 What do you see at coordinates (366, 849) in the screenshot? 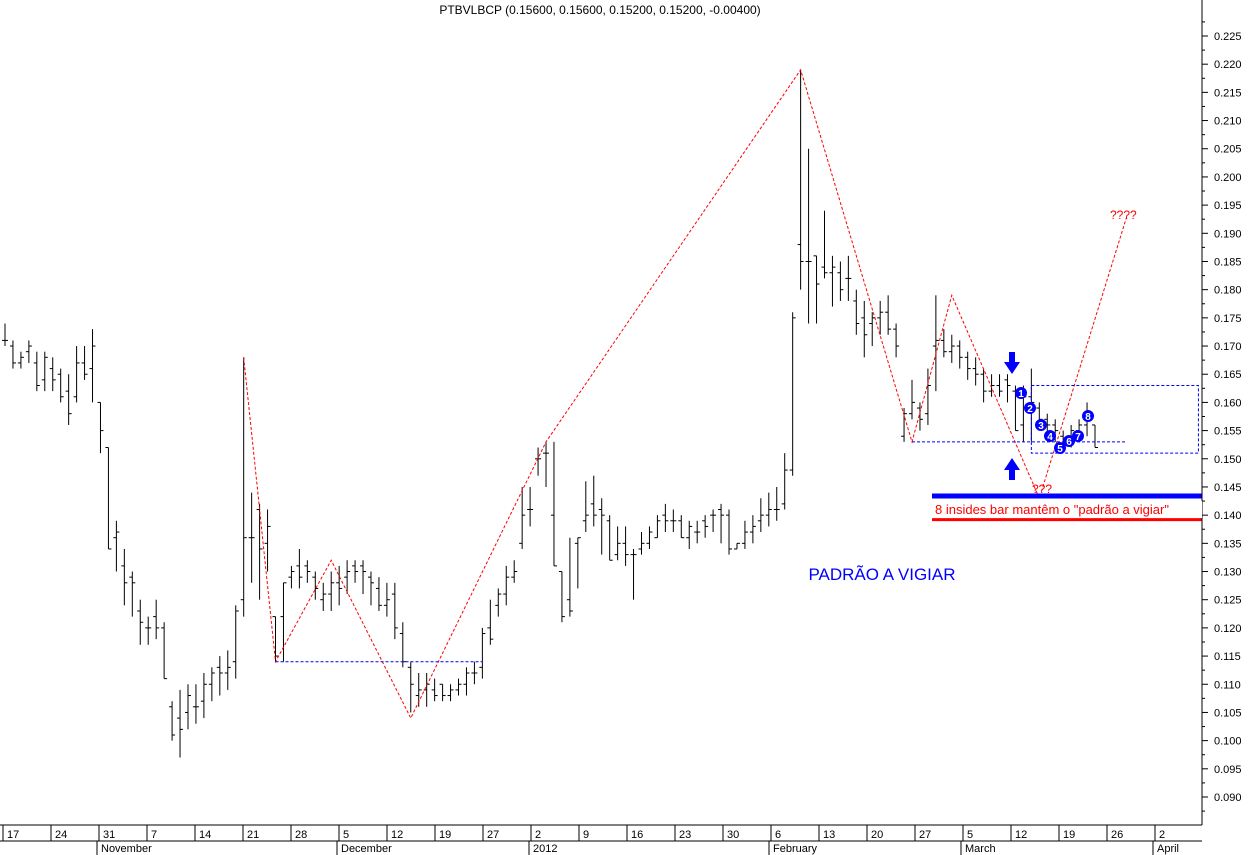
I see `x-axis-month-label: December` at bounding box center [366, 849].